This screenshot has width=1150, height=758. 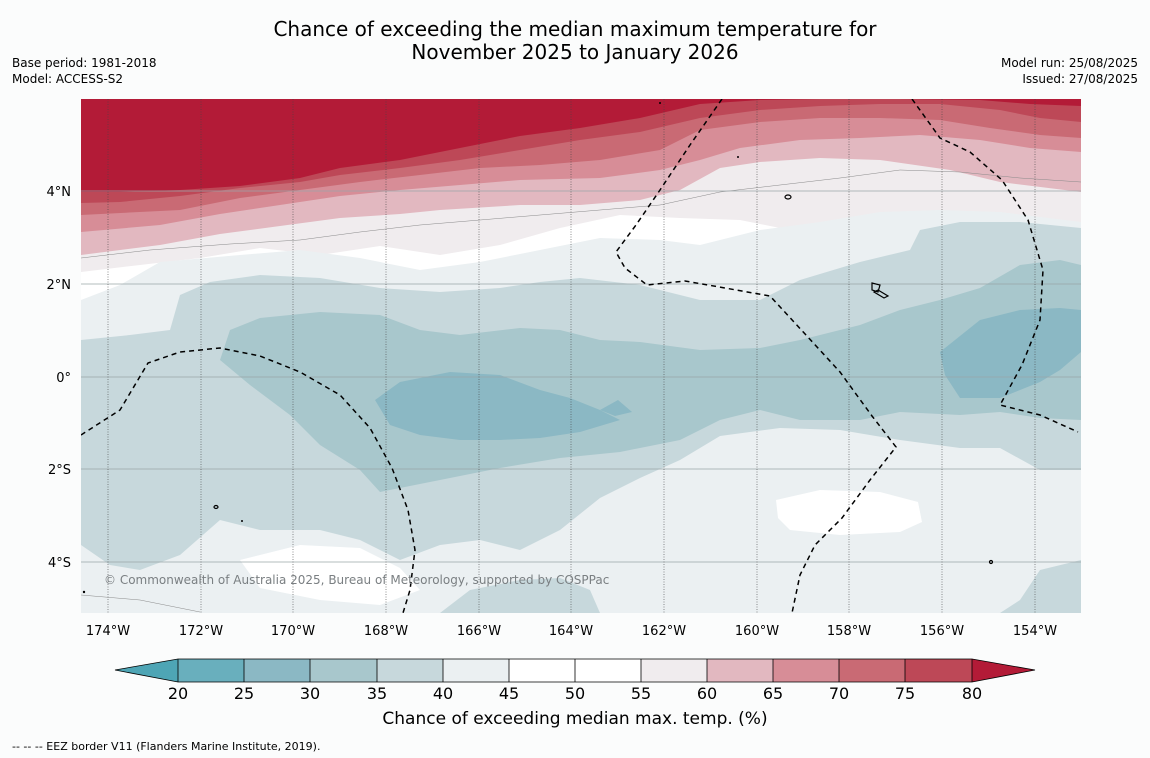 I want to click on isoline-south, so click(x=141, y=603).